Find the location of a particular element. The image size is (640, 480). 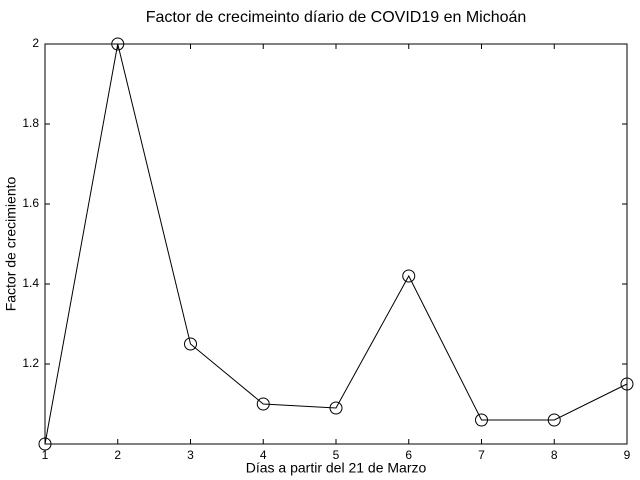

y-tick-label: 1.6 is located at coordinates (30, 203).